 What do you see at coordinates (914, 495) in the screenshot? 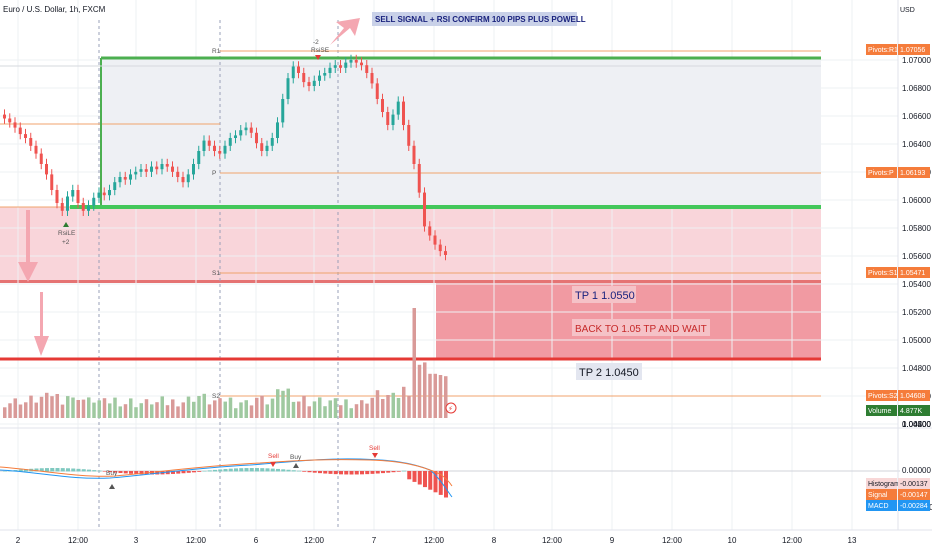
I see `tag-value: -0.00147` at bounding box center [914, 495].